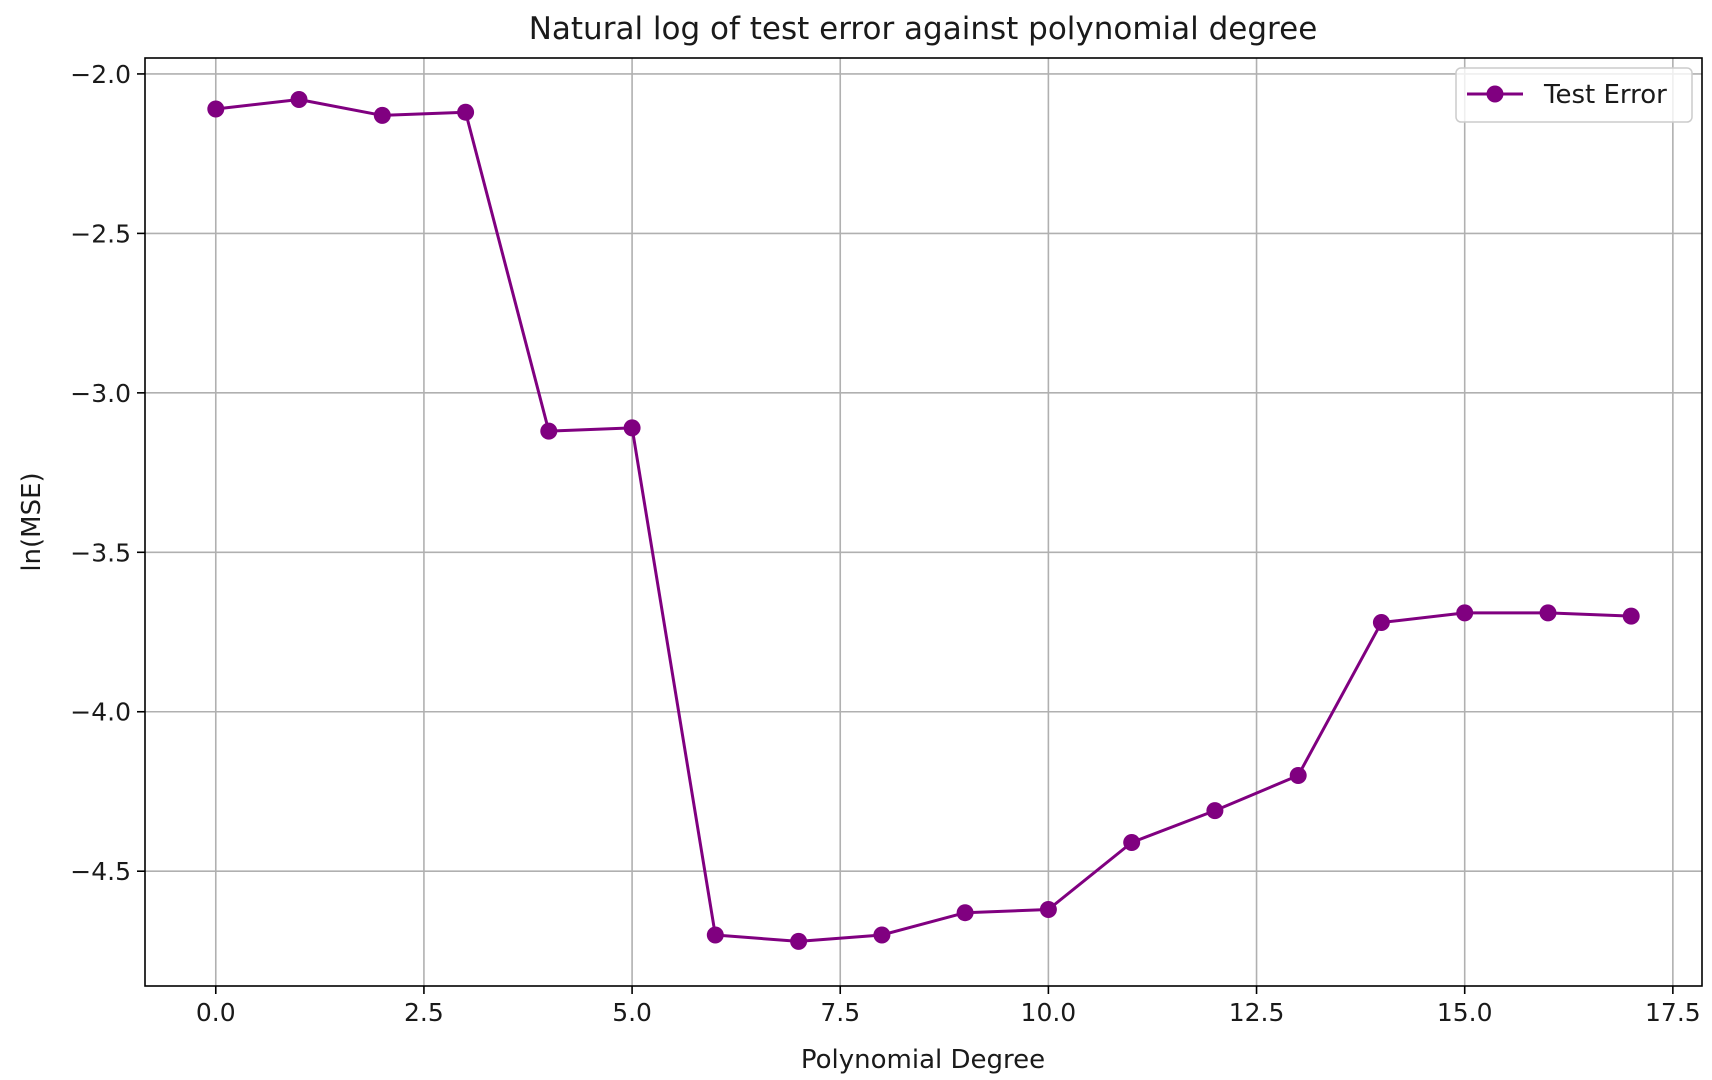  What do you see at coordinates (32, 521) in the screenshot?
I see `y-axis-label: ln(MSE)` at bounding box center [32, 521].